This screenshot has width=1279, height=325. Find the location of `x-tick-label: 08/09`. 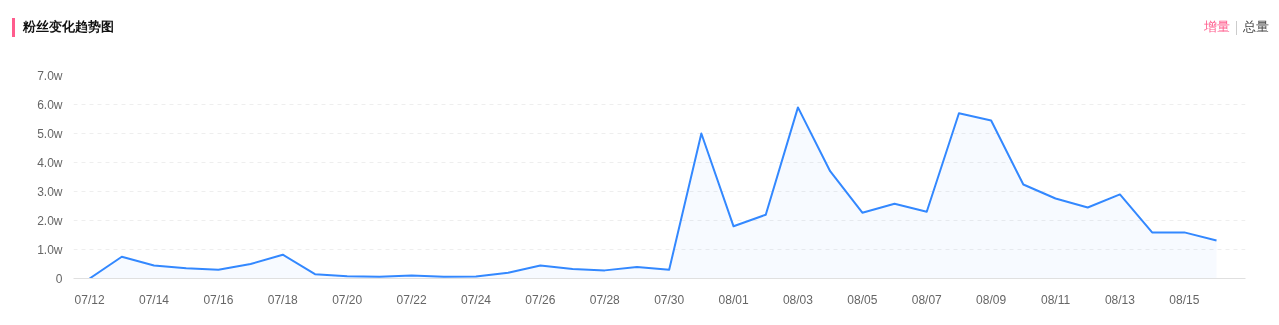

x-tick-label: 08/09 is located at coordinates (991, 299).